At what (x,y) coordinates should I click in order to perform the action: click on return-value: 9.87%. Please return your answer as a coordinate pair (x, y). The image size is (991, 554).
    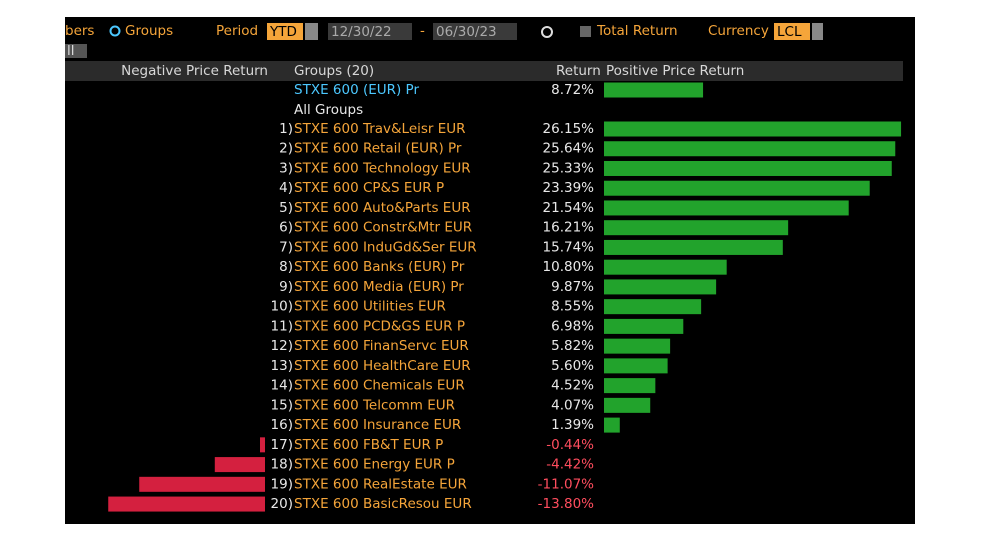
    Looking at the image, I should click on (572, 287).